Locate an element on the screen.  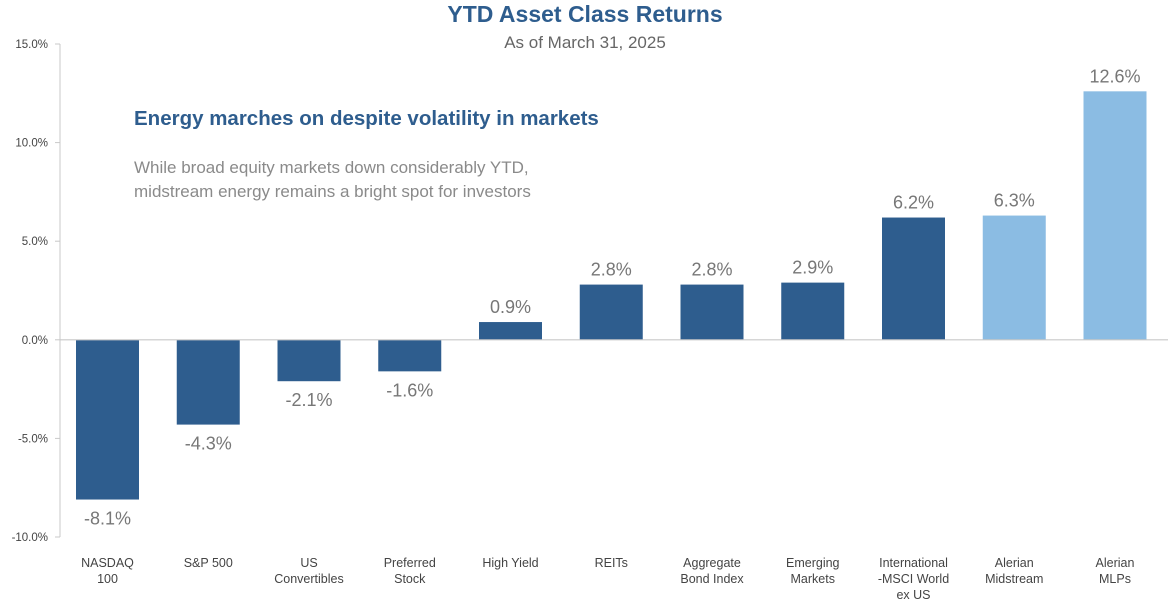
category-label-line: Emerging is located at coordinates (813, 563).